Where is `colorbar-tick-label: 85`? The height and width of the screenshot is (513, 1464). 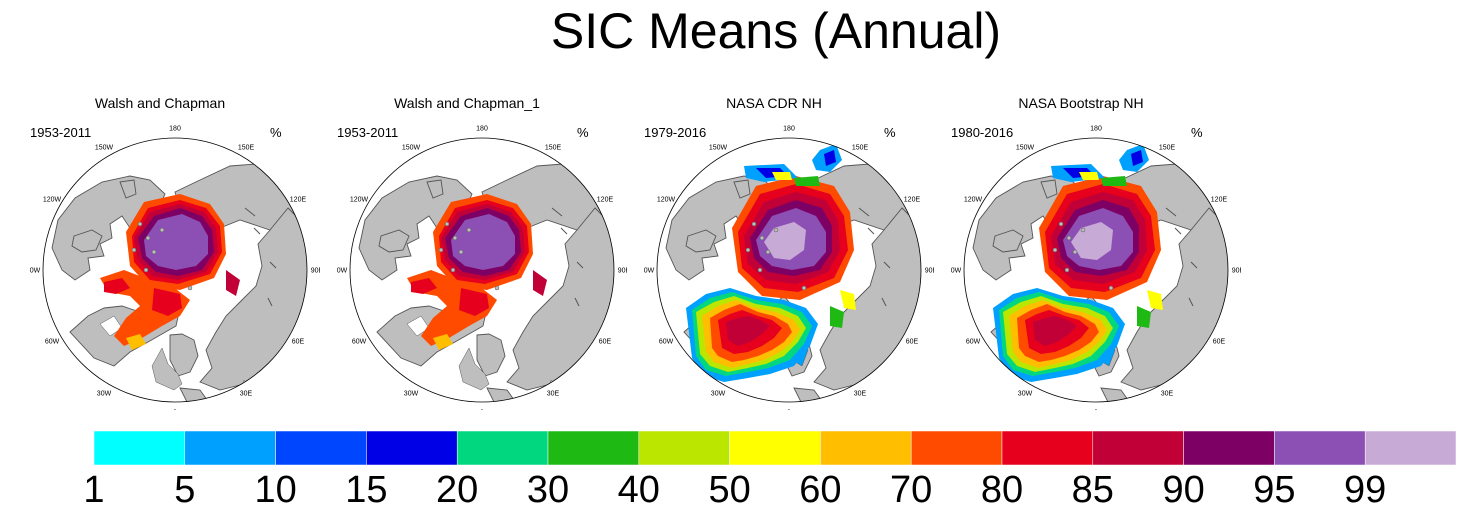
colorbar-tick-label: 85 is located at coordinates (1092, 490).